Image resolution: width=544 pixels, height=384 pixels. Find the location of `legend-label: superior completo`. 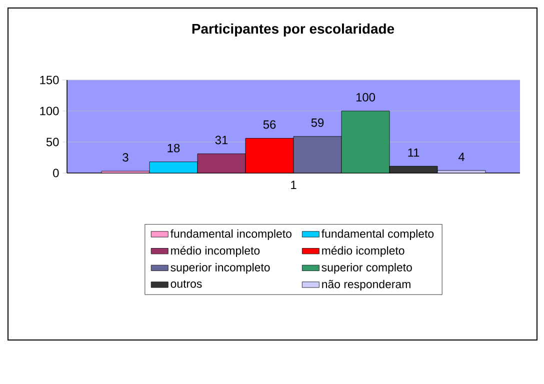

legend-label: superior completo is located at coordinates (367, 268).